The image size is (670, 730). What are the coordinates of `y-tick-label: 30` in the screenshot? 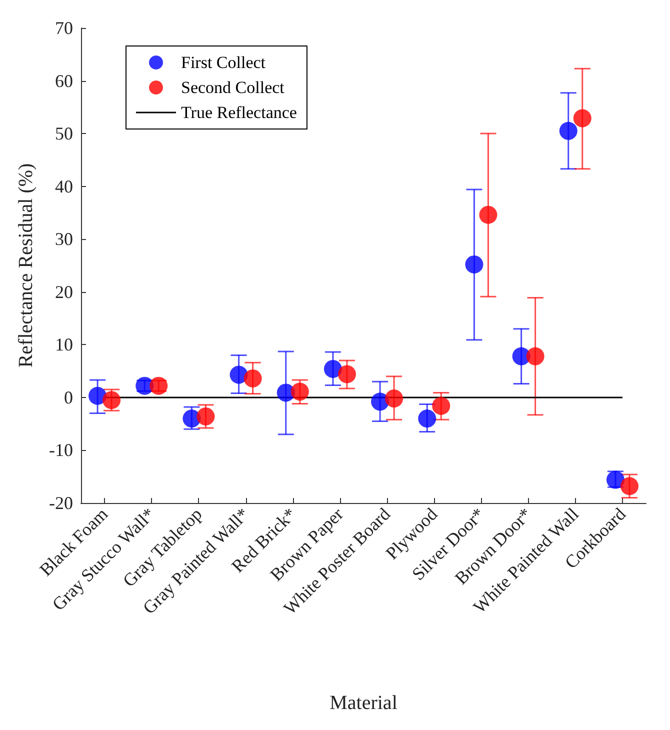 It's located at (64, 239).